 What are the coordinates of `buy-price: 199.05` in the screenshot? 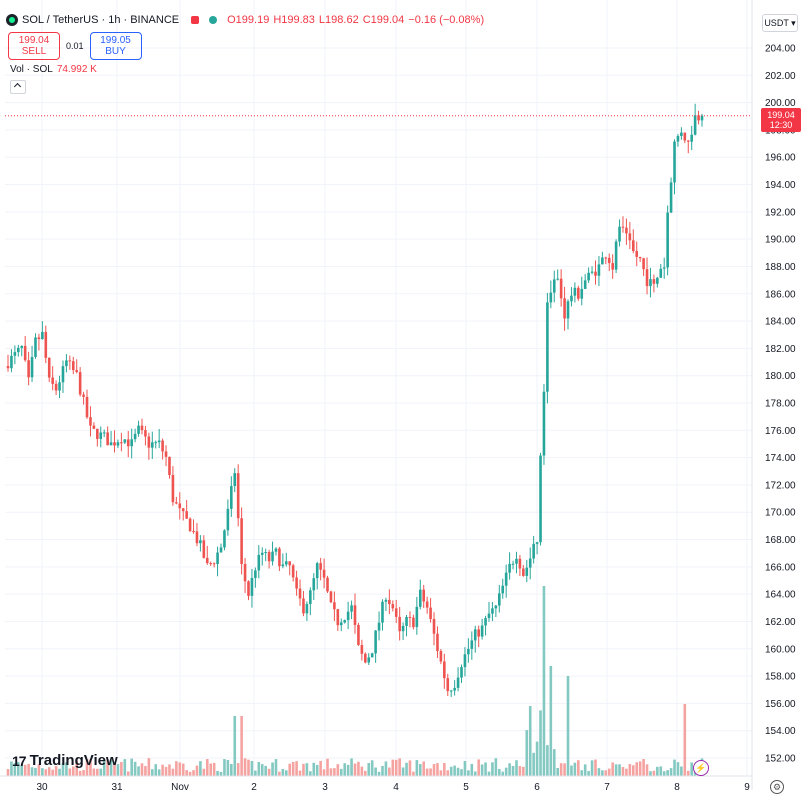 It's located at (115, 40).